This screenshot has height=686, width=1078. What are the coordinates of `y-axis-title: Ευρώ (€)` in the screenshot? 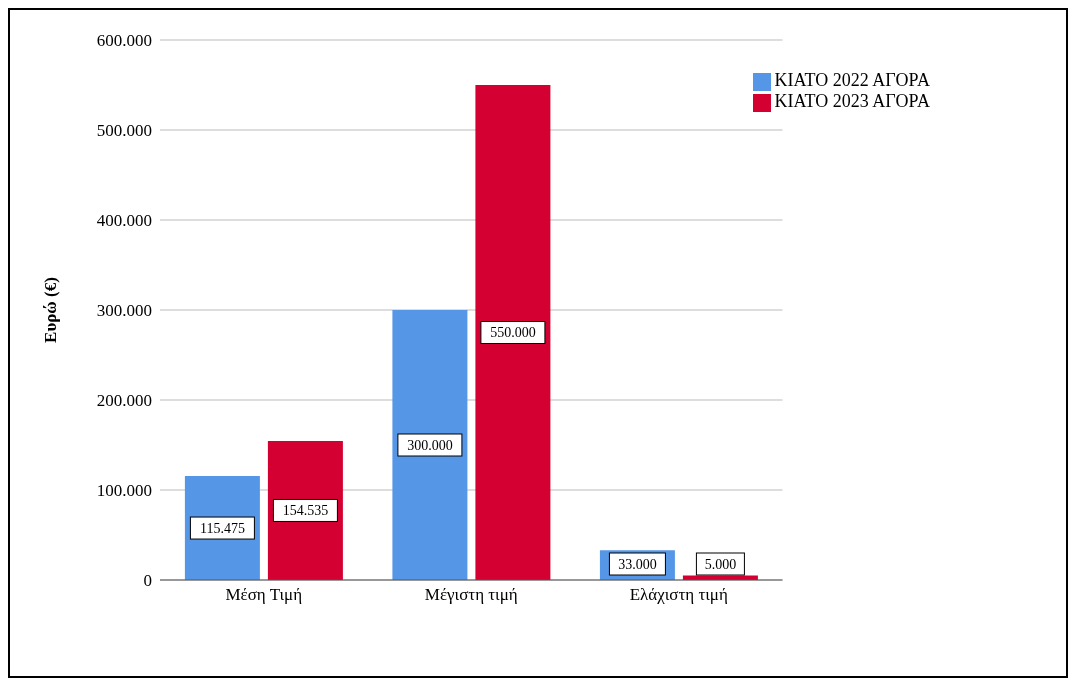 It's located at (51, 310).